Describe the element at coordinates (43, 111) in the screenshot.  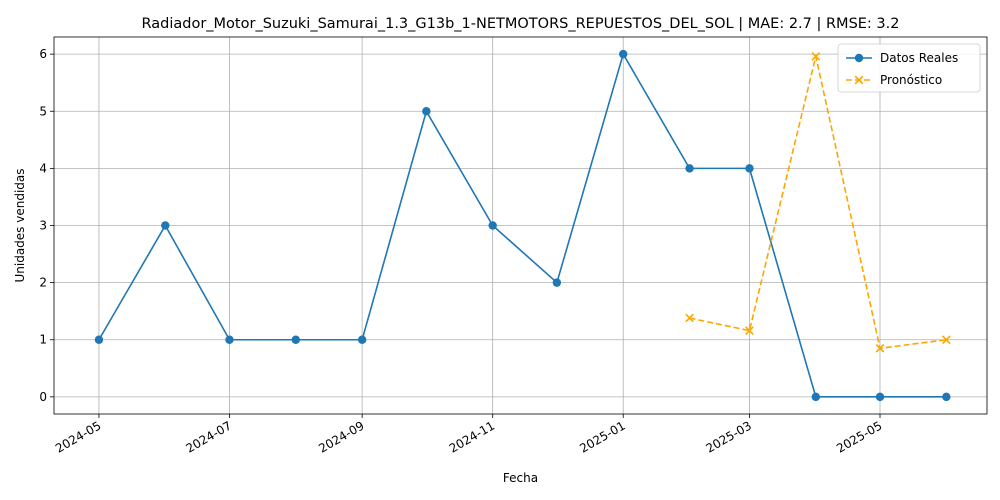
I see `y-tick-label: 5` at that location.